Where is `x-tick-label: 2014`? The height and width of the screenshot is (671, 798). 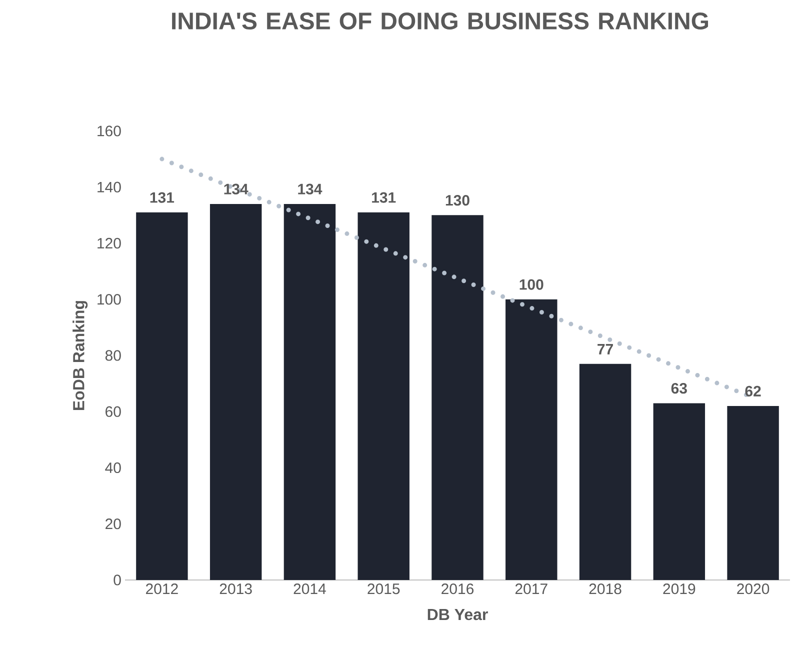
x-tick-label: 2014 is located at coordinates (310, 589).